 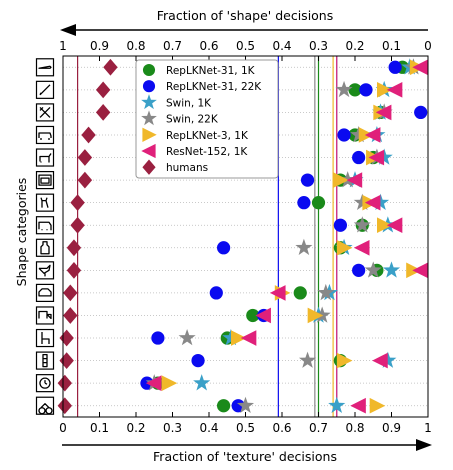 What do you see at coordinates (216, 293) in the screenshot?
I see `point-series-1-car` at bounding box center [216, 293].